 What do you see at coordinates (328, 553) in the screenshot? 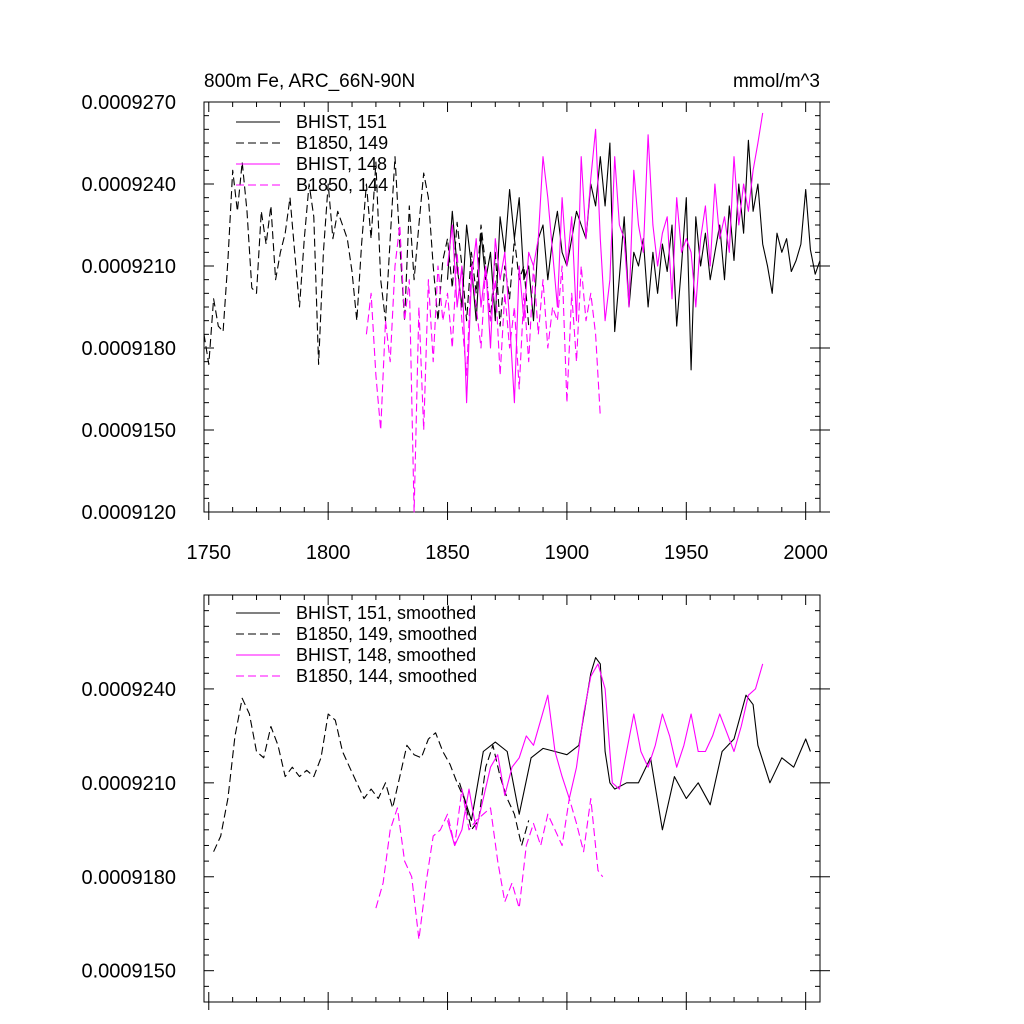
I see `x-tick-label: 1800` at bounding box center [328, 553].